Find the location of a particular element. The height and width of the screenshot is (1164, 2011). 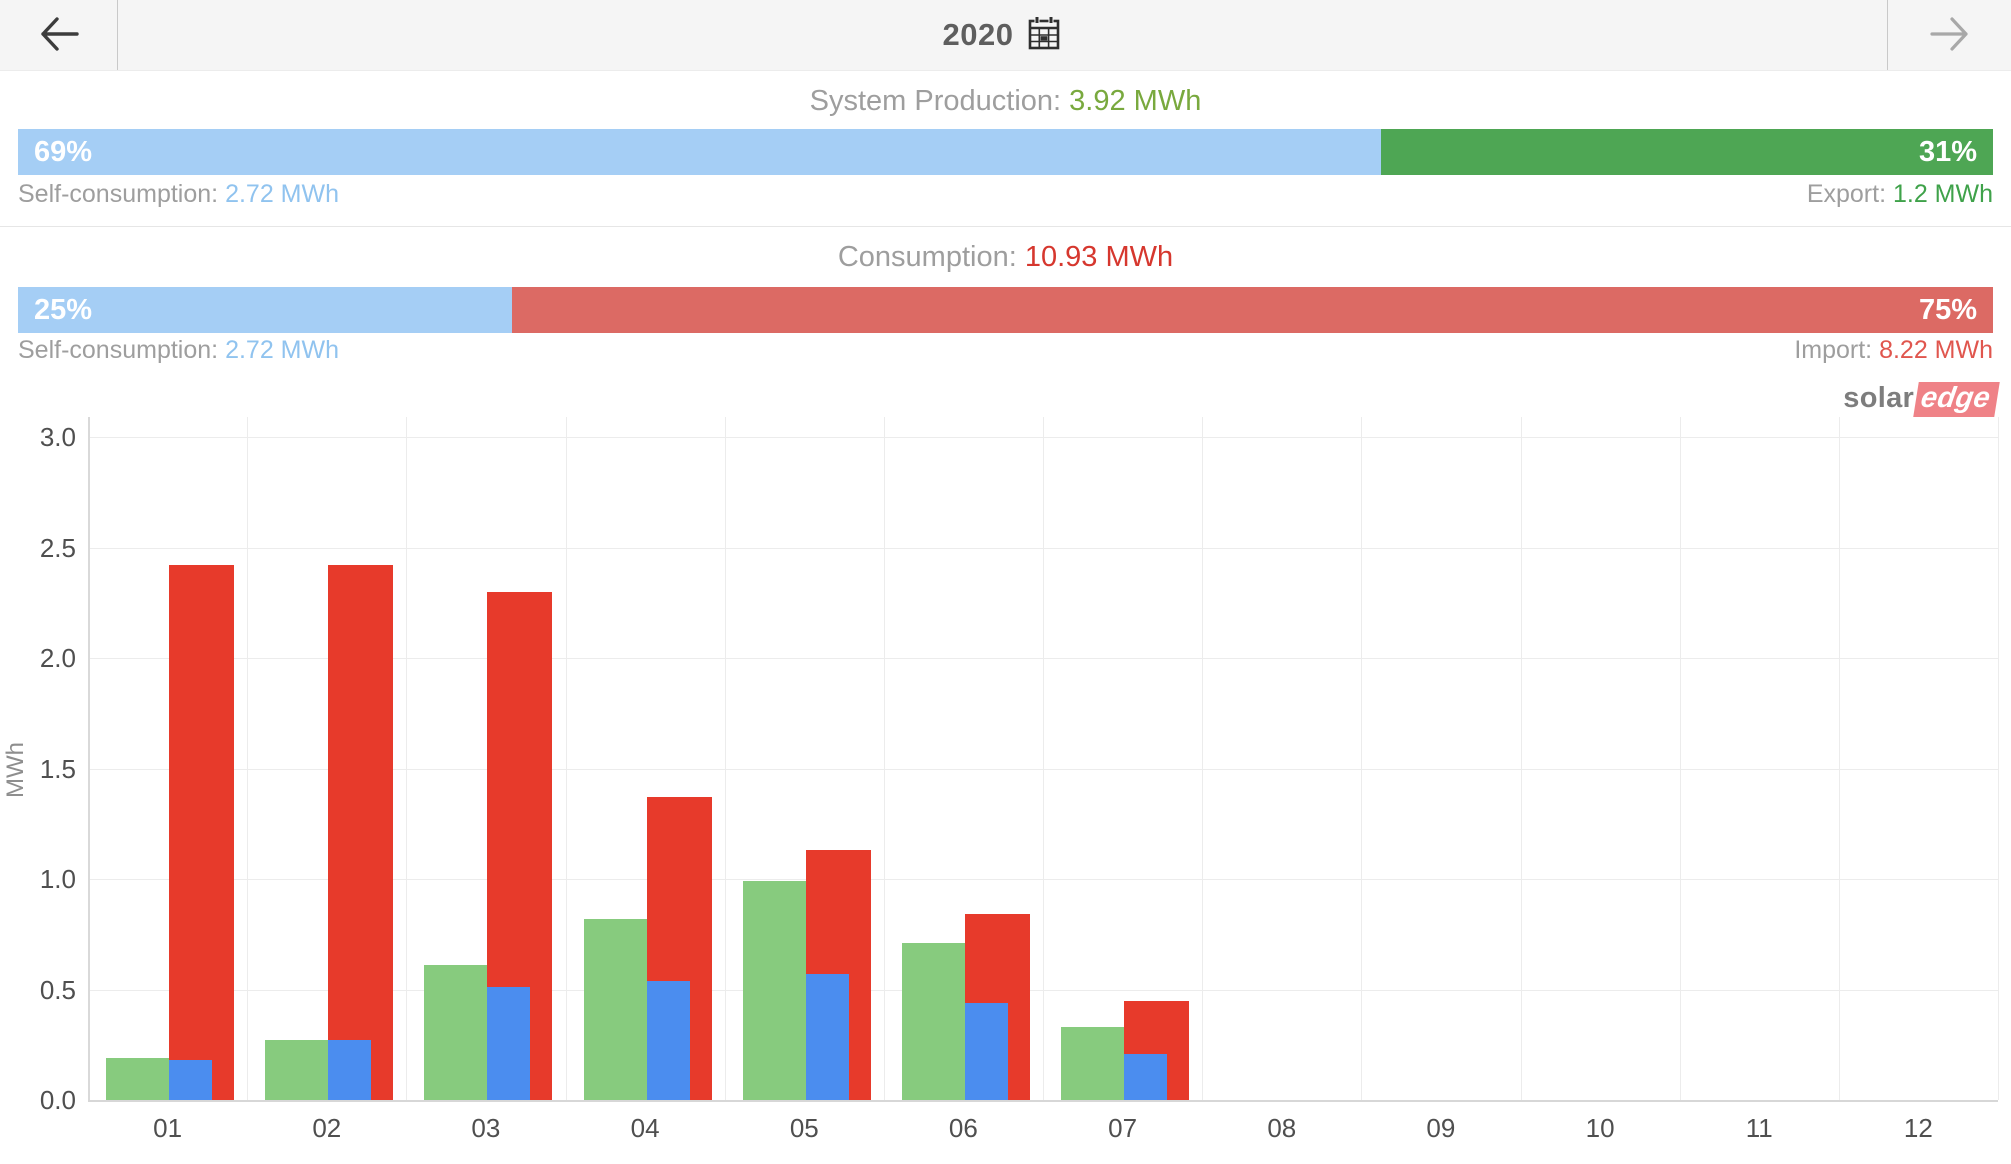

header-bar: 2020 is located at coordinates (1005, 35).